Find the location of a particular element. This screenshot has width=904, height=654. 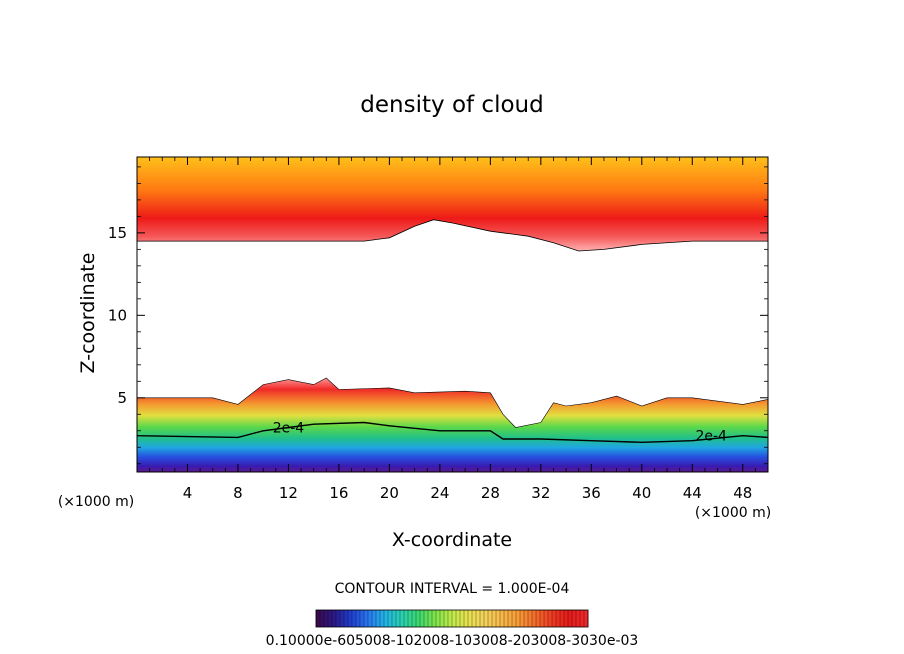

colorbar is located at coordinates (452, 618).